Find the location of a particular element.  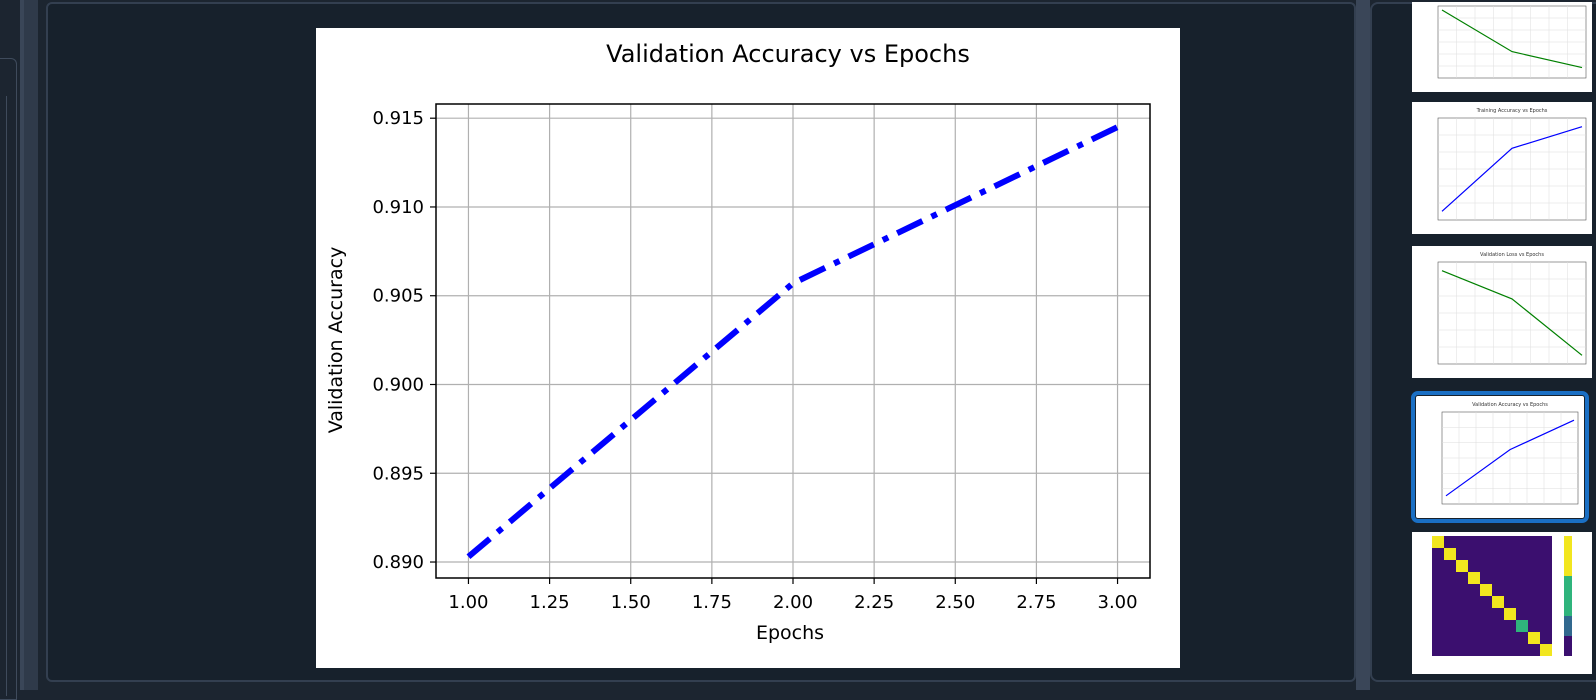

thumbnail-image: Validation Accuracy vs Epochs is located at coordinates (1510, 453).